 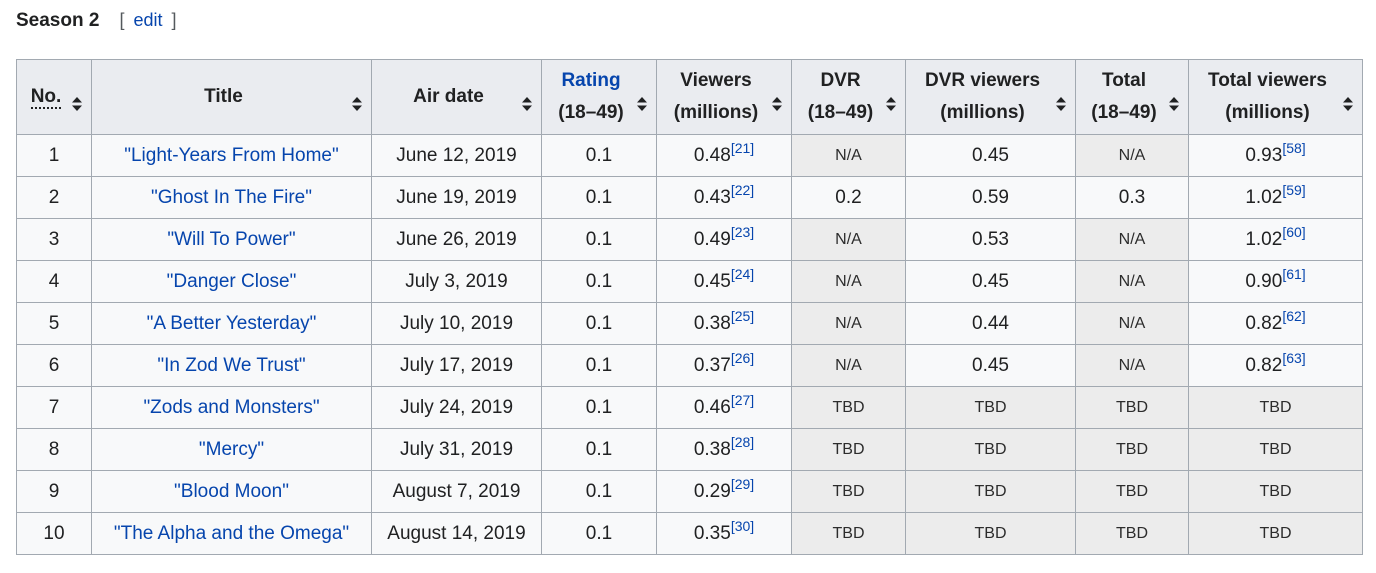 I want to click on episode-title-link-text: "Mercy", so click(x=231, y=449).